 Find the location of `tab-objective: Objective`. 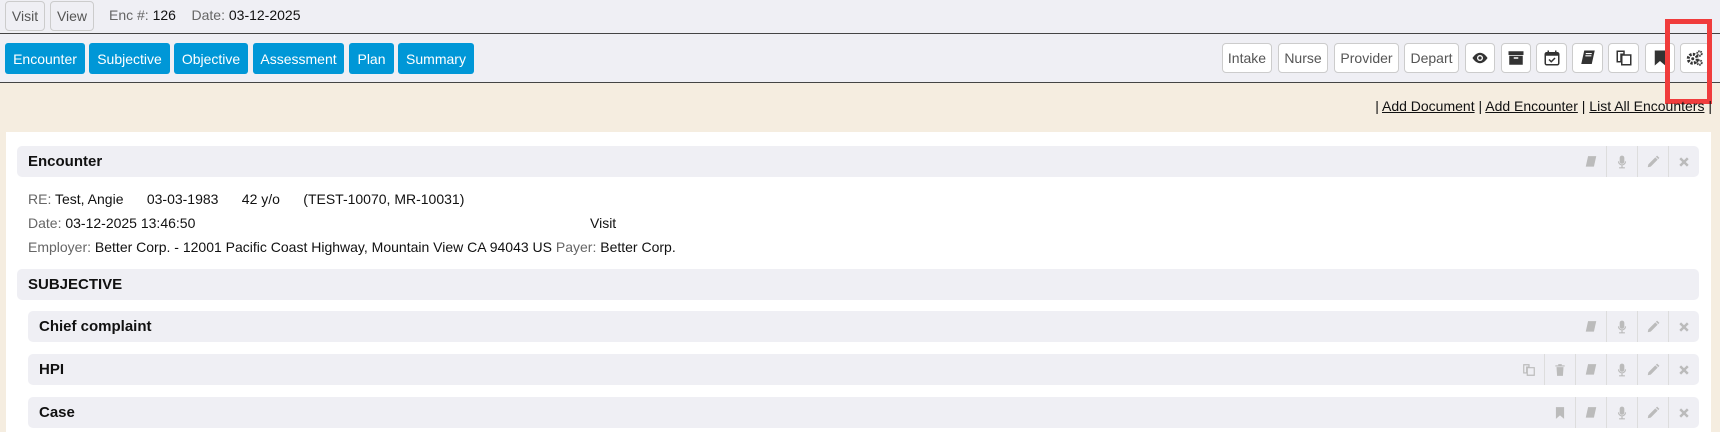

tab-objective: Objective is located at coordinates (211, 58).